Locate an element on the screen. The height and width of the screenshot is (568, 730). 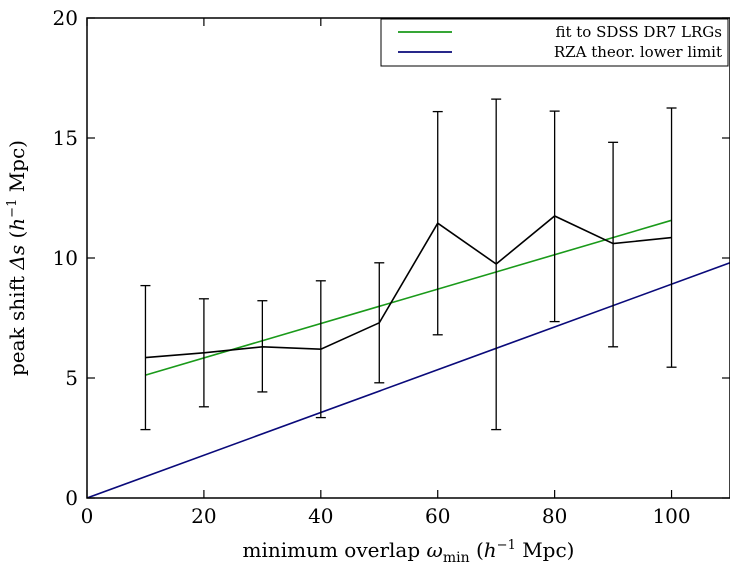
x-tick-label: 100 is located at coordinates (671, 516).